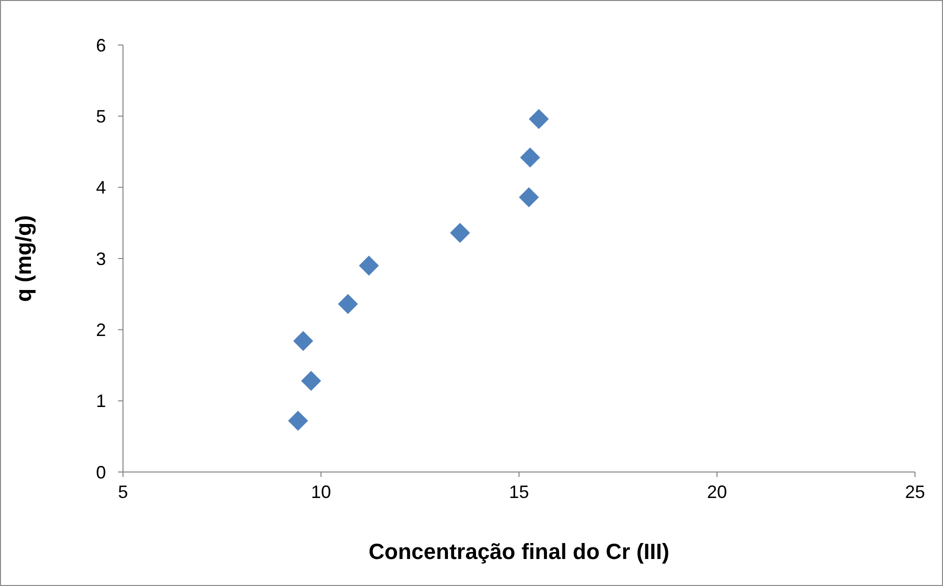 The width and height of the screenshot is (943, 586). Describe the element at coordinates (101, 116) in the screenshot. I see `y-tick-label: 5` at that location.